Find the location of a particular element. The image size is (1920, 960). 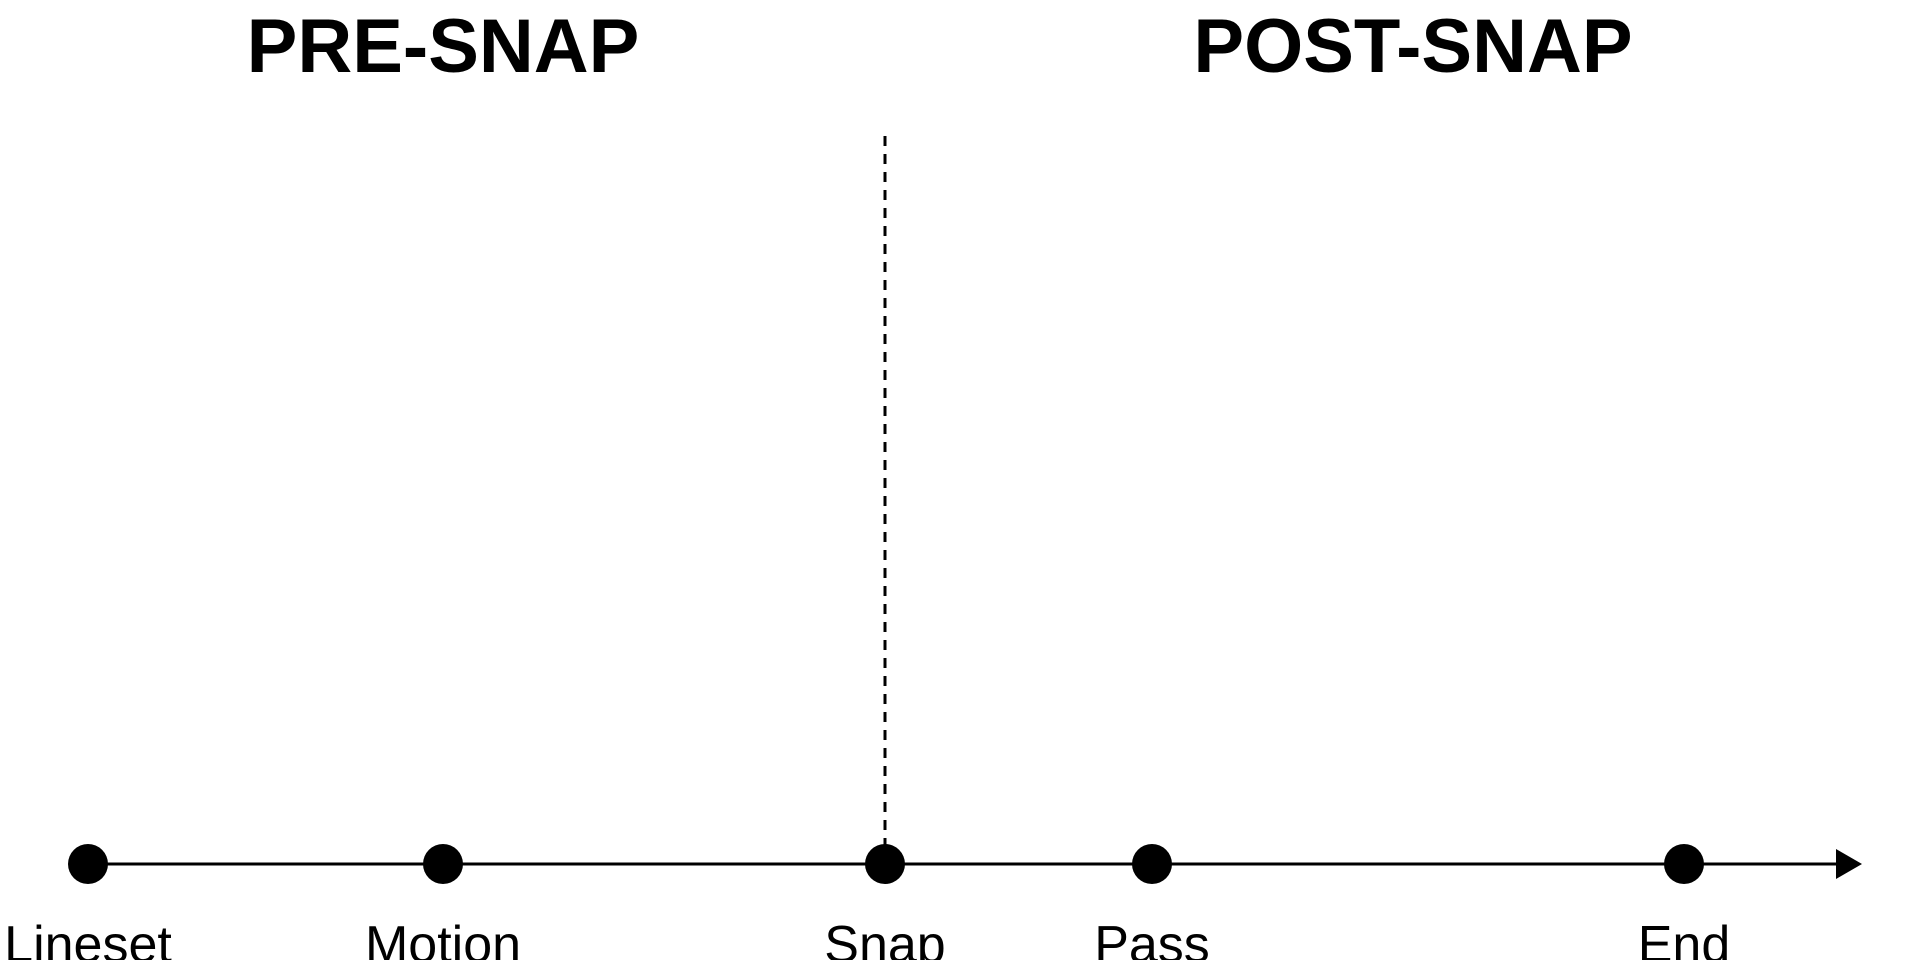

event-pass: Pass is located at coordinates (1152, 902).